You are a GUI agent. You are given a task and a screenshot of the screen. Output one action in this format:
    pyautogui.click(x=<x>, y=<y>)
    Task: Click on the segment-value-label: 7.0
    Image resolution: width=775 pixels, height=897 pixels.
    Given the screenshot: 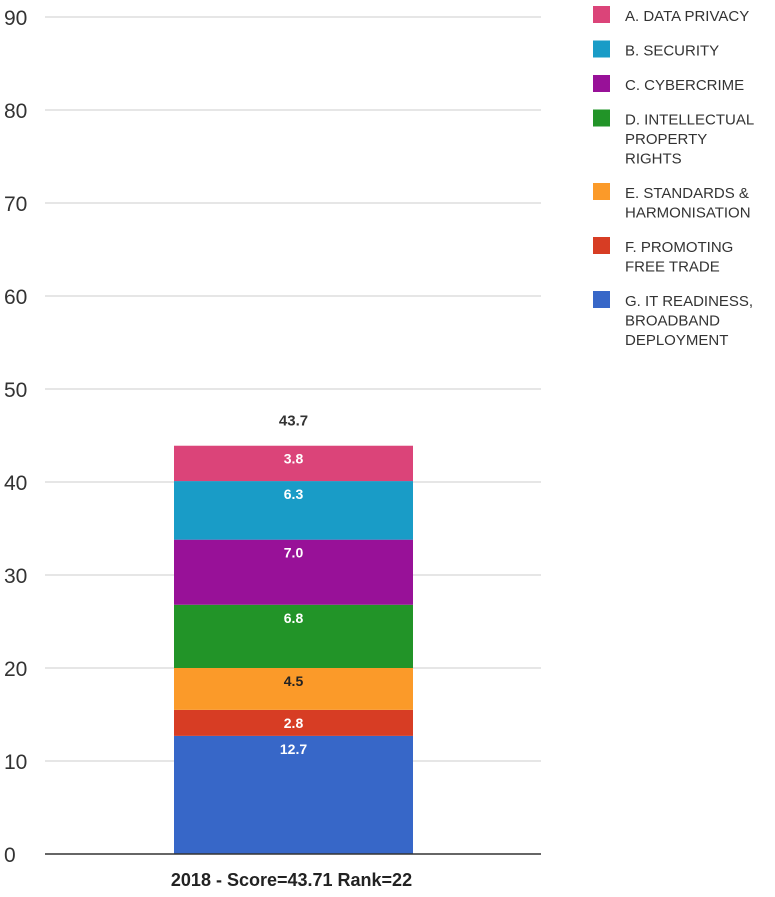 What is the action you would take?
    pyautogui.click(x=294, y=553)
    